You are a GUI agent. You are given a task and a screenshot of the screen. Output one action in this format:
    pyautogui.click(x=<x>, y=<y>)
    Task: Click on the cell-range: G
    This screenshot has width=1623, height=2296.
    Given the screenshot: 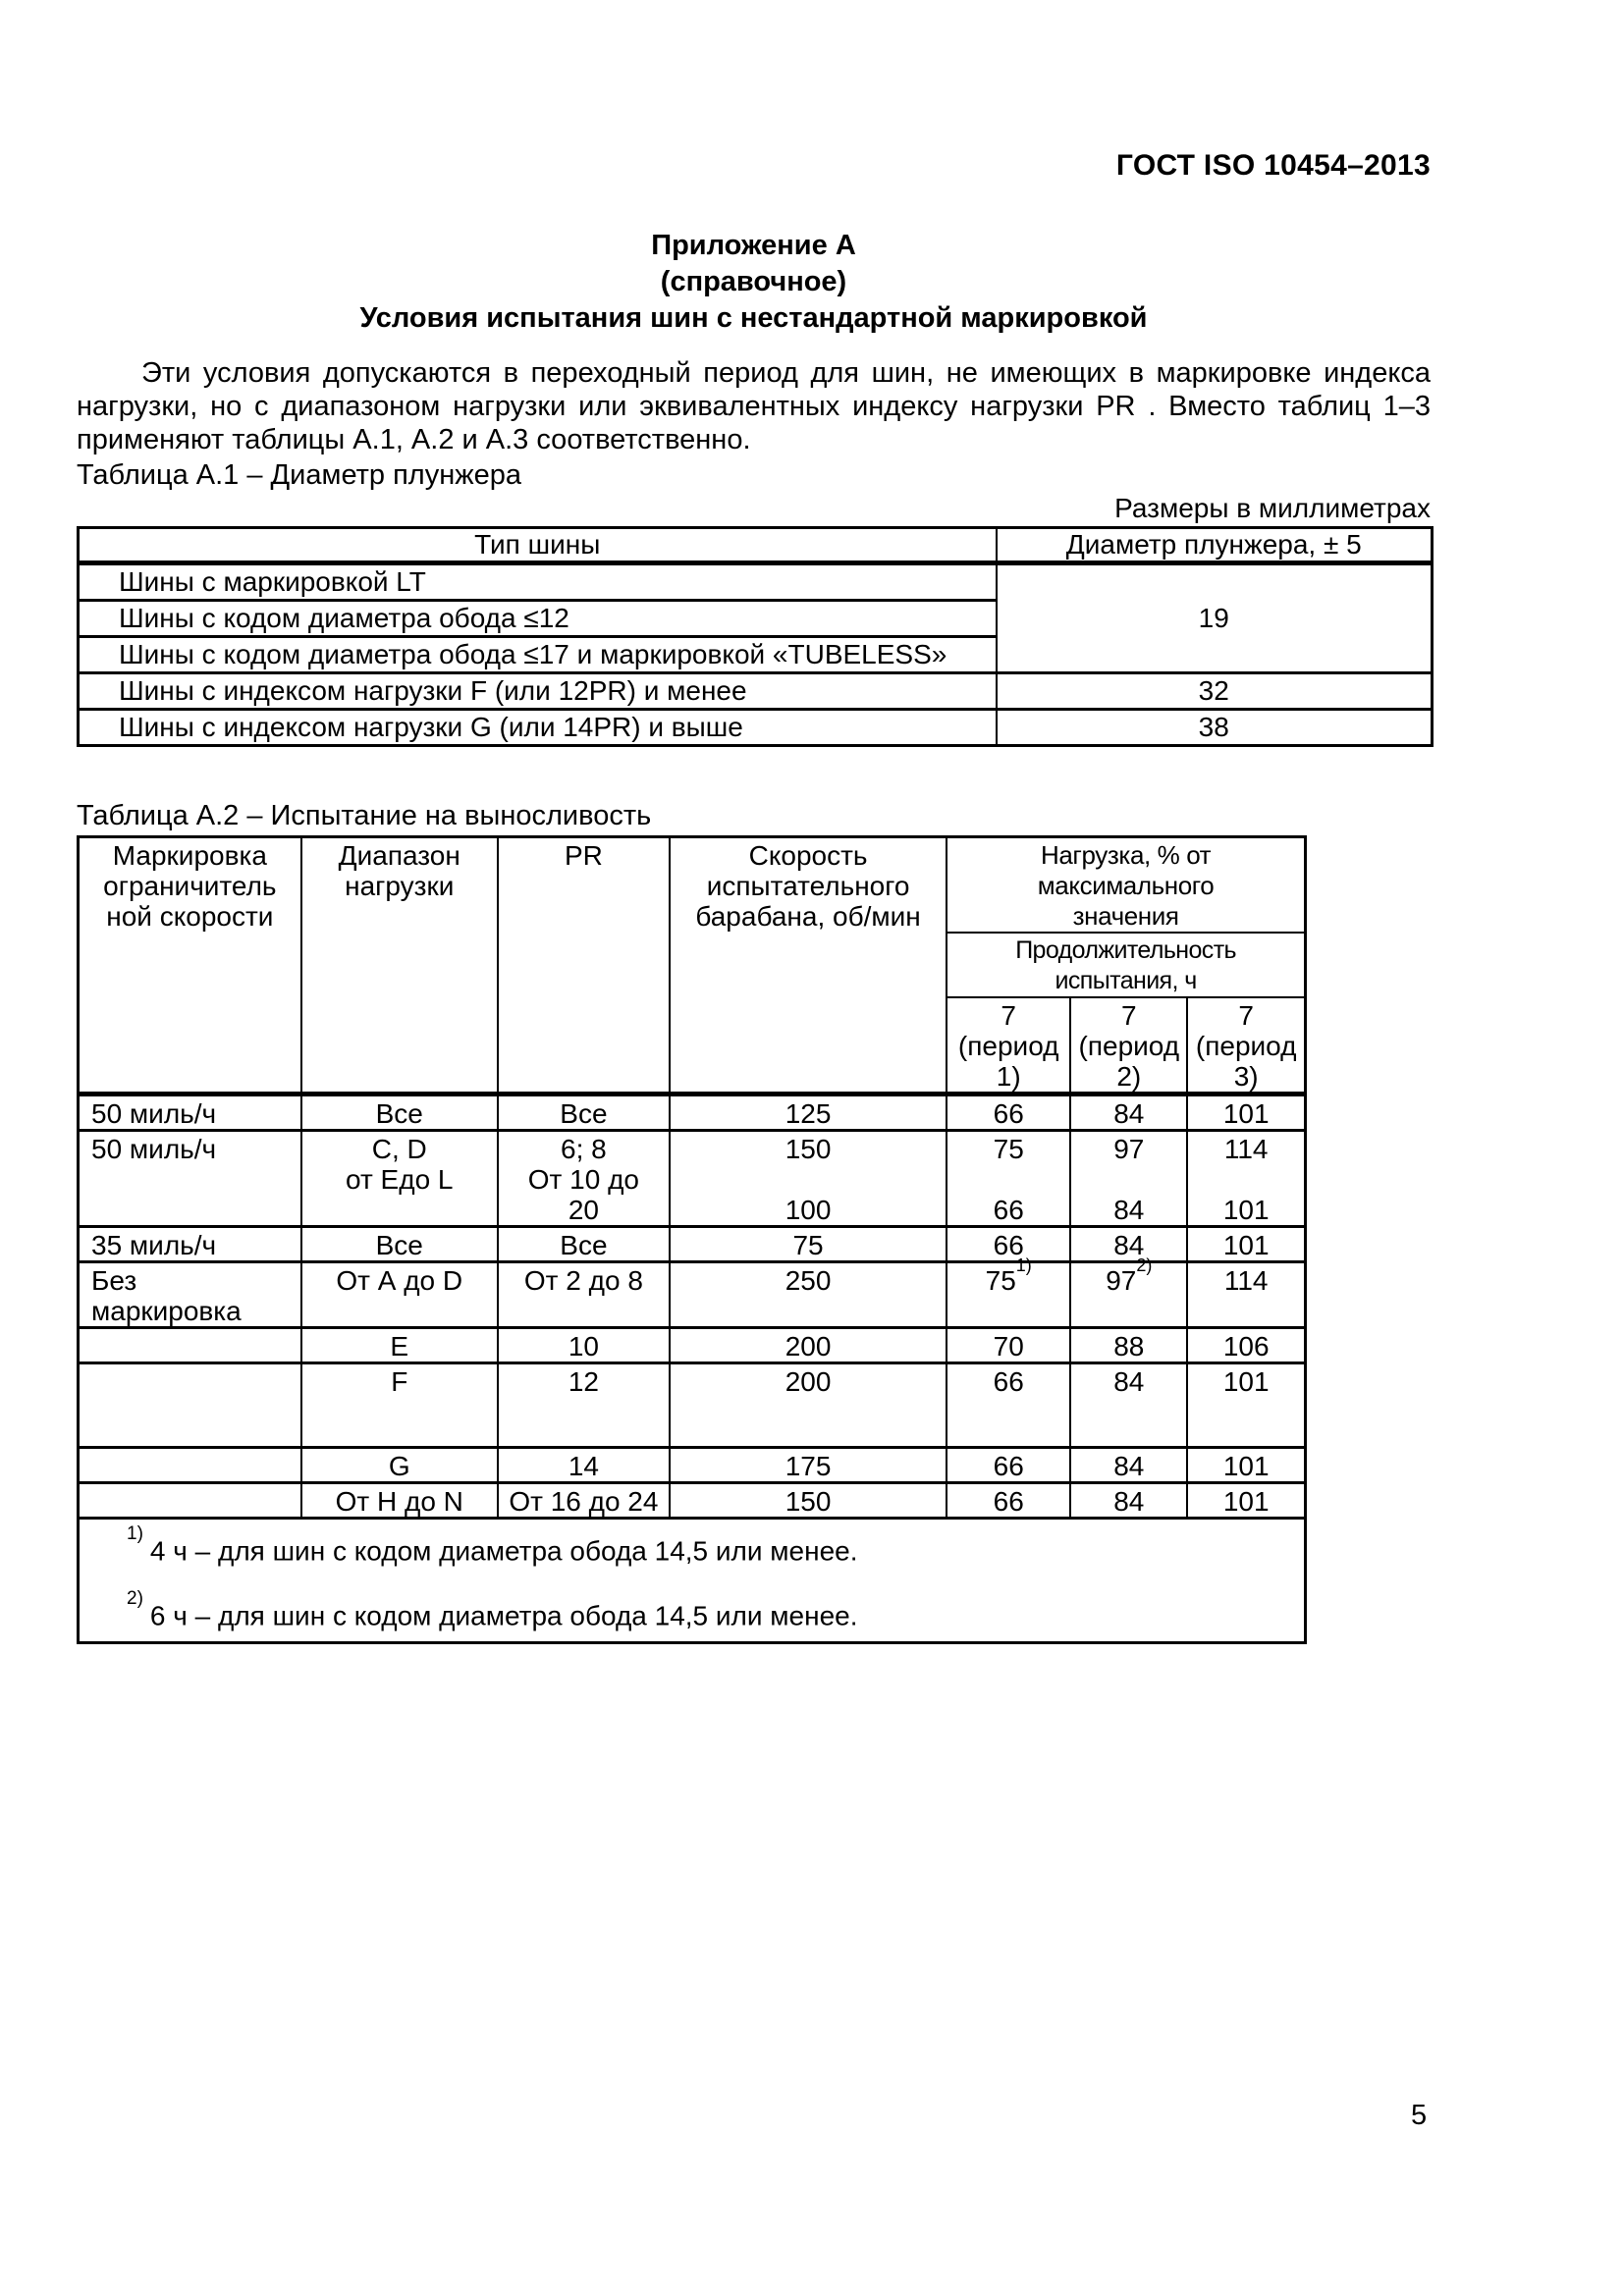 What is the action you would take?
    pyautogui.click(x=399, y=1465)
    